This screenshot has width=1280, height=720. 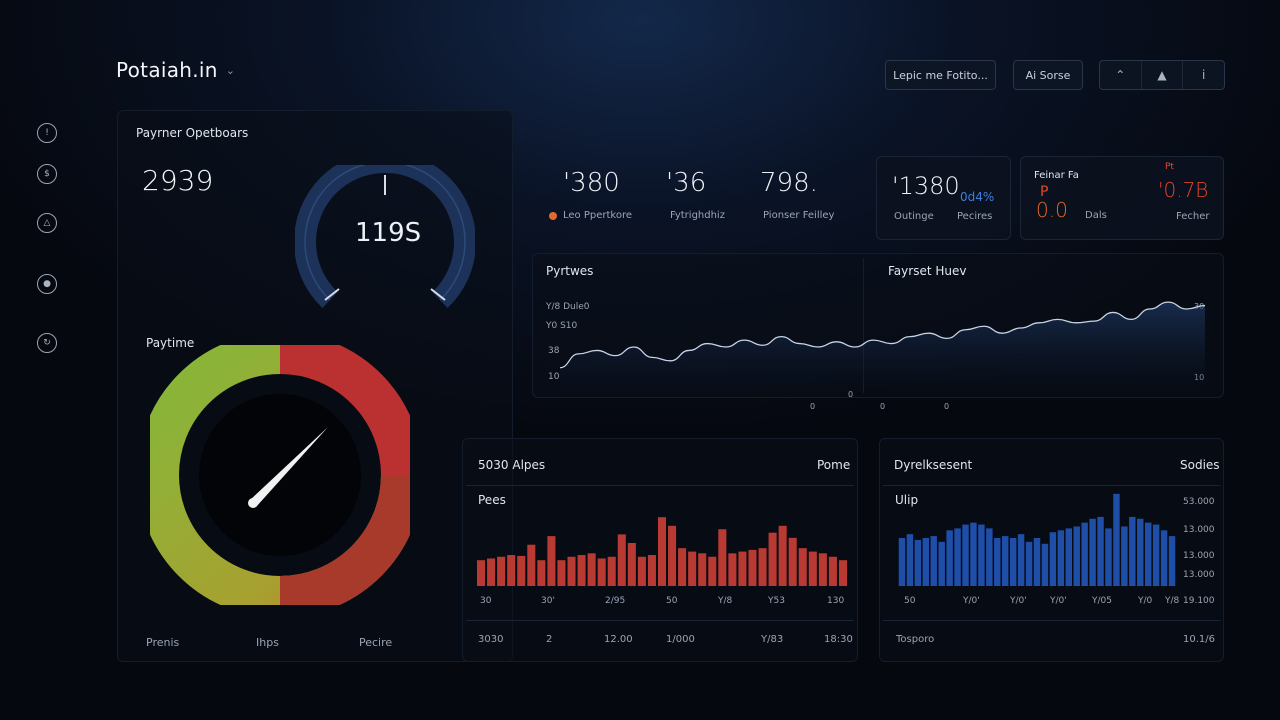 I want to click on line-area-fill, so click(x=882, y=343).